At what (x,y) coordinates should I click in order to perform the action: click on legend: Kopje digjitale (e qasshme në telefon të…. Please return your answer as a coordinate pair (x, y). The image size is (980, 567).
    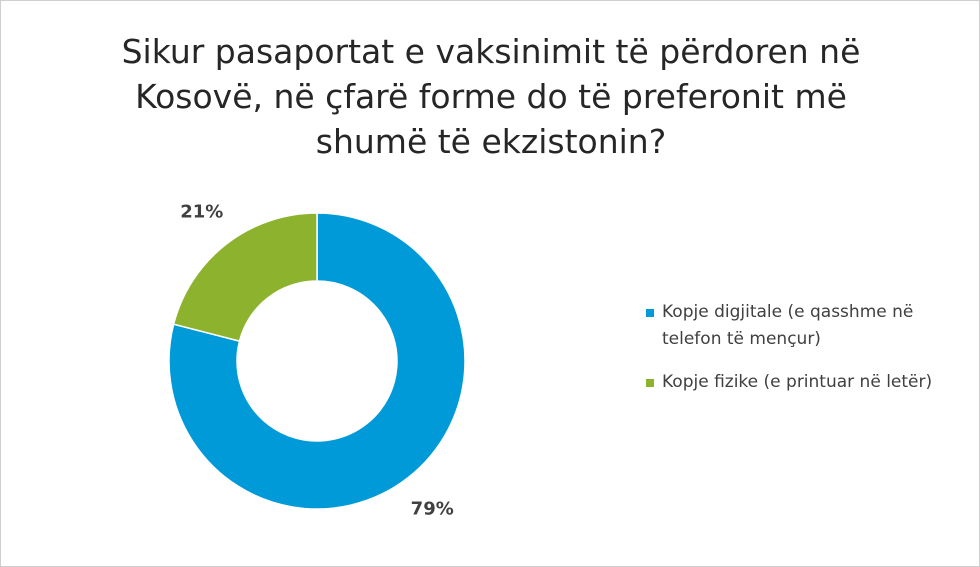
    Looking at the image, I should click on (806, 355).